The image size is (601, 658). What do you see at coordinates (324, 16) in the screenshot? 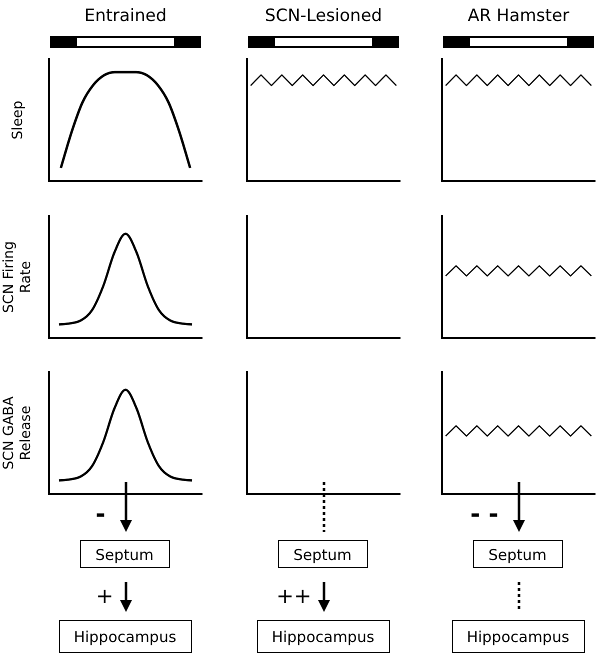
I see `chart-title: SCN-Lesioned` at bounding box center [324, 16].